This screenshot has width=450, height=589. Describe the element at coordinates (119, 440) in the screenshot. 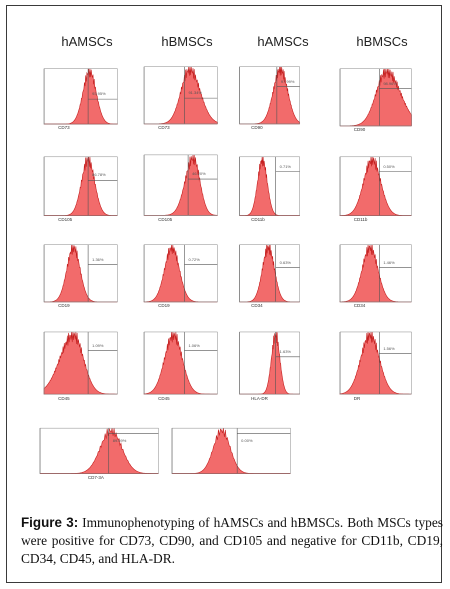

I see `gate-percentage: 89.69%` at that location.